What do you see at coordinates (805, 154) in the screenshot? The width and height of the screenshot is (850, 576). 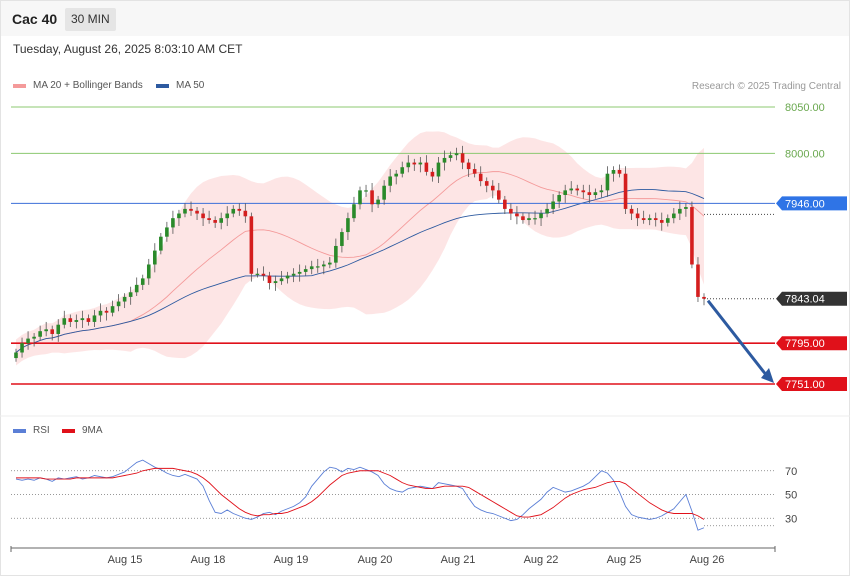 I see `level-label: 8000.00` at bounding box center [805, 154].